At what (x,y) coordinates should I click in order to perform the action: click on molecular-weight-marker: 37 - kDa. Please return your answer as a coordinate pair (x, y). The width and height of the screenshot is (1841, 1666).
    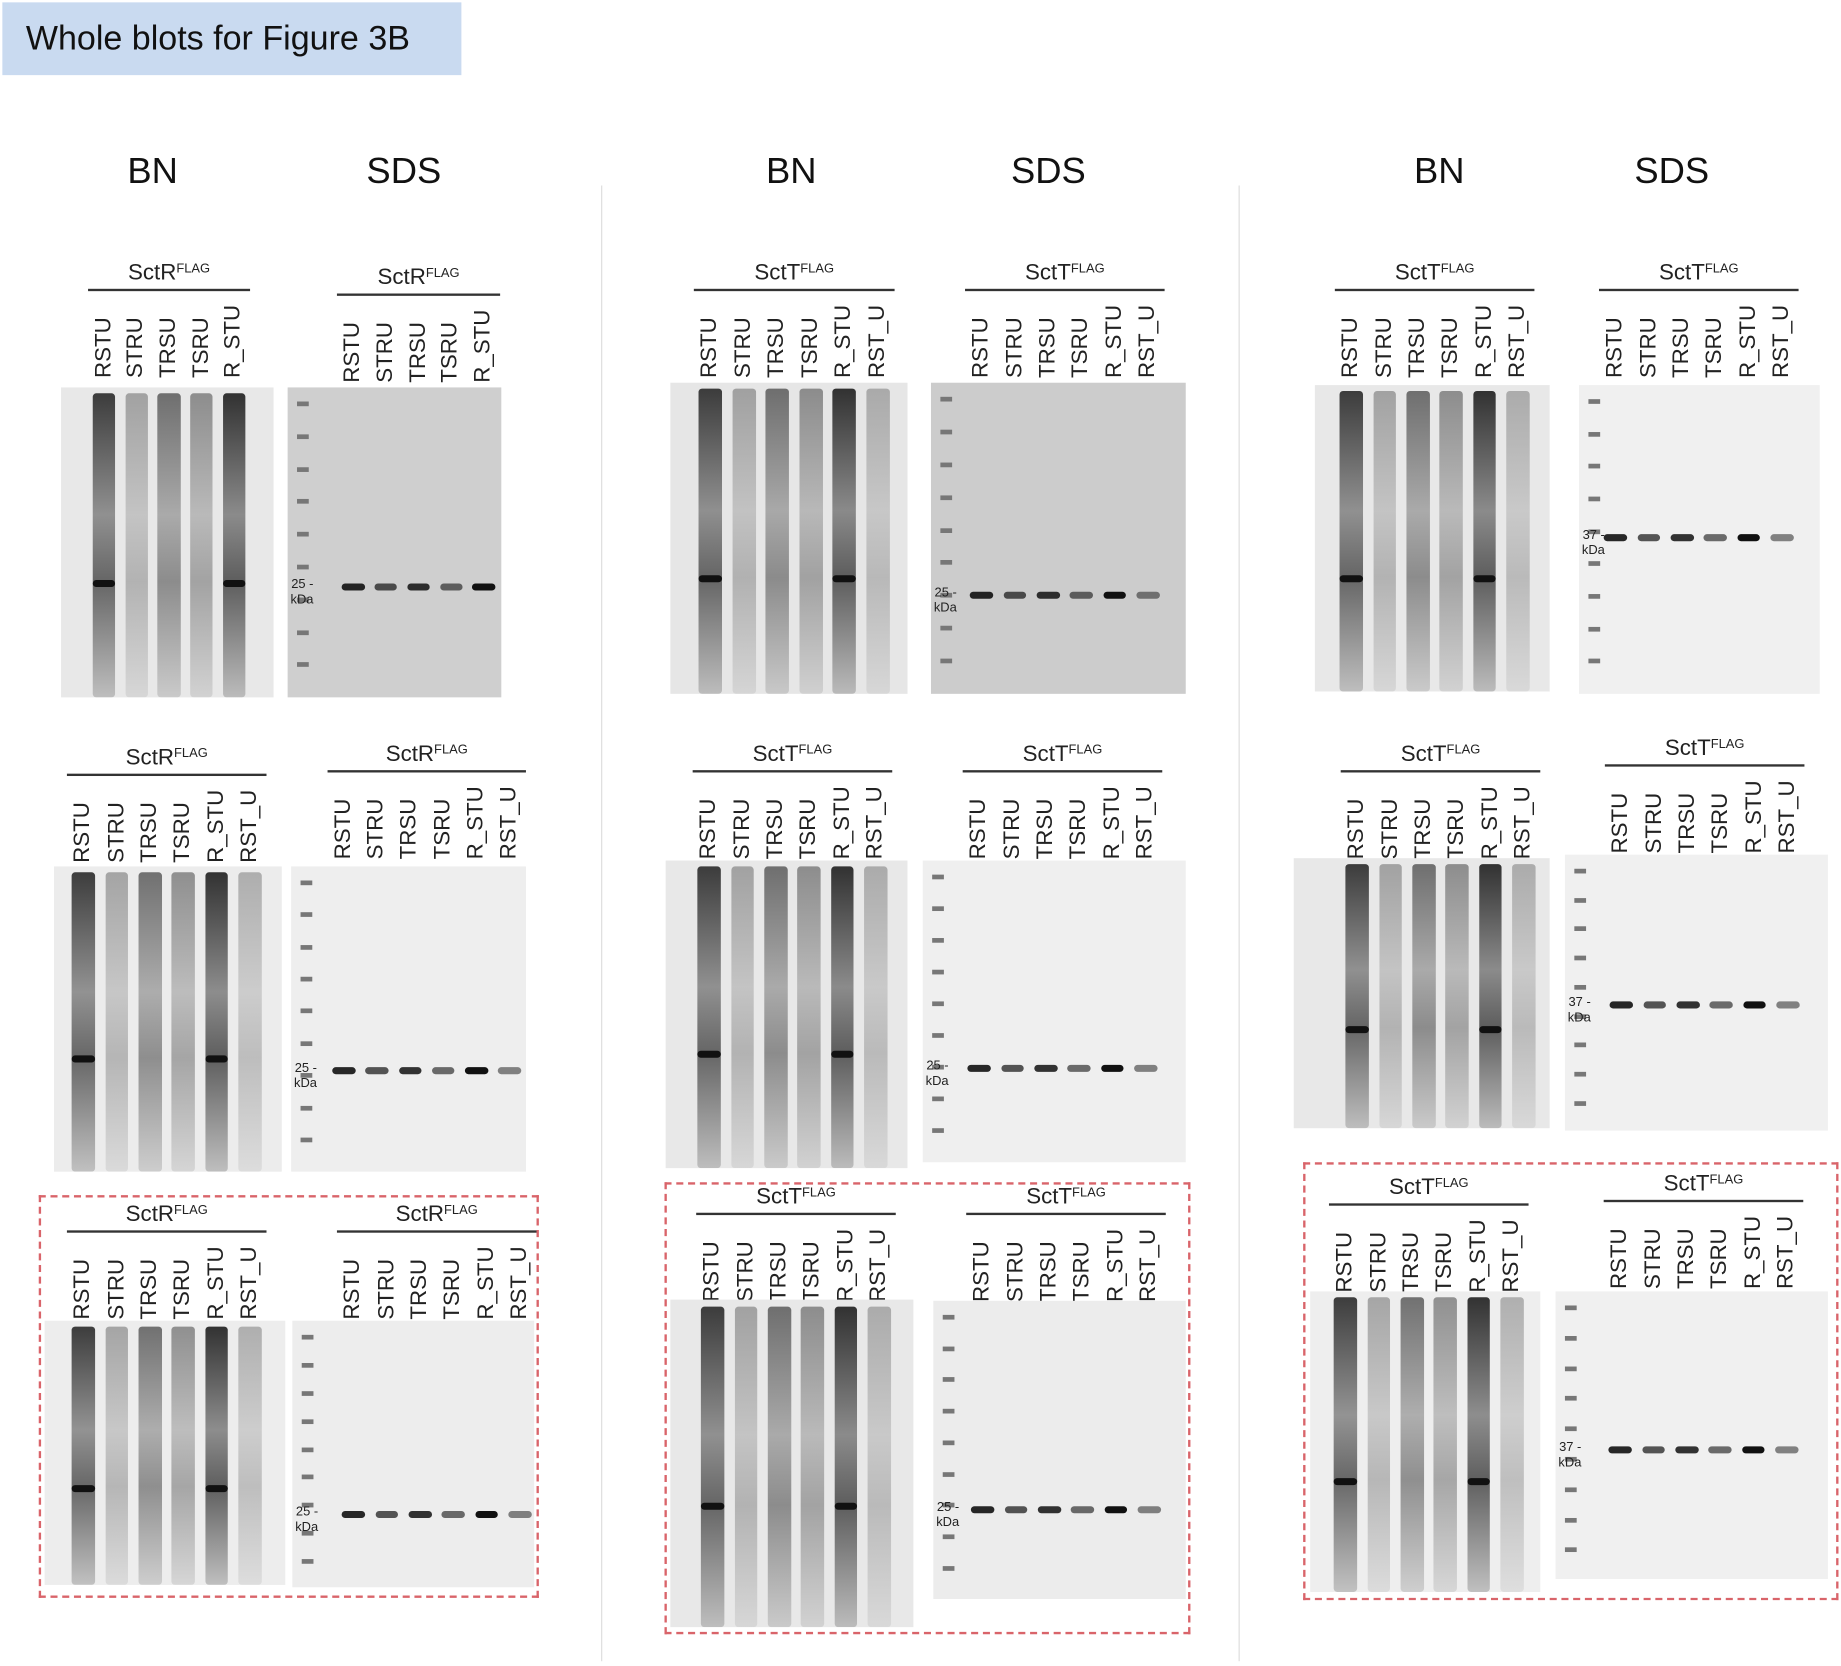
    Looking at the image, I should click on (1569, 1455).